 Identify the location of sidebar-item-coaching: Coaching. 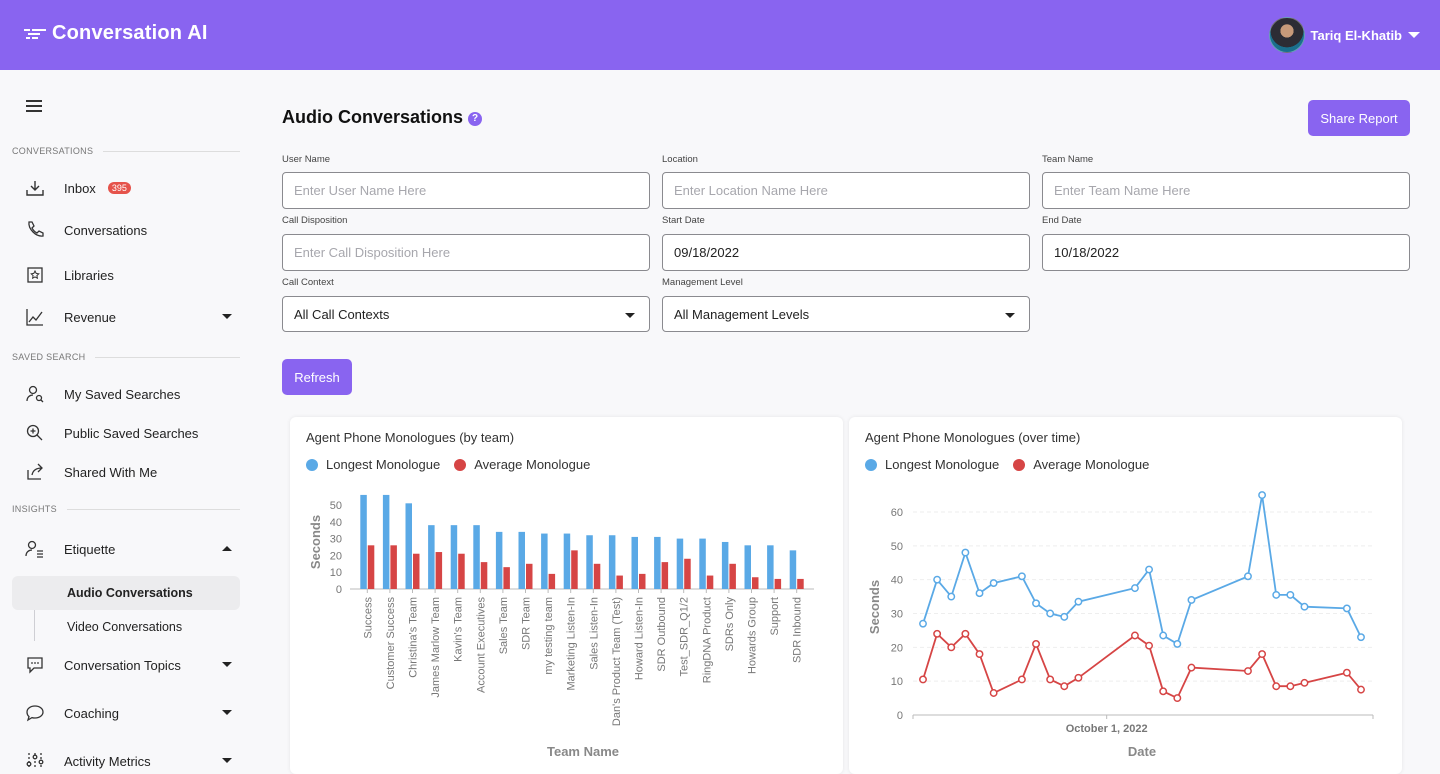
(132, 713).